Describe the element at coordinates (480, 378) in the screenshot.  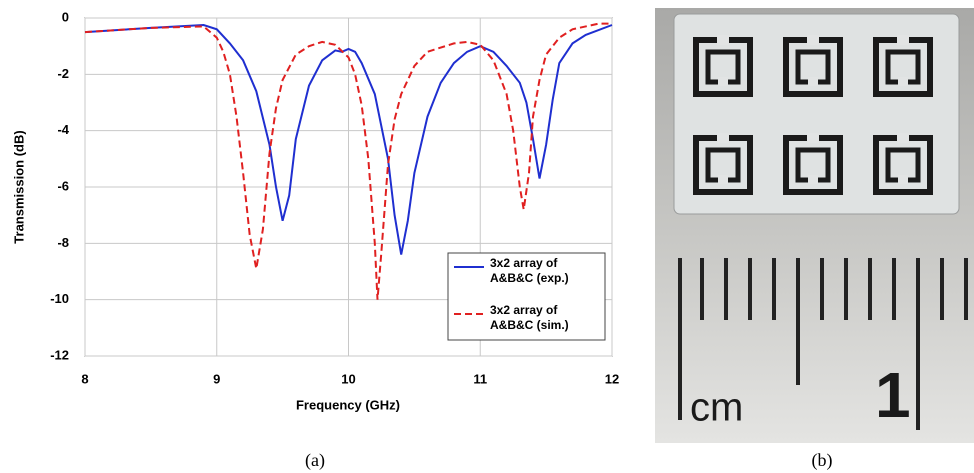
I see `x-tick-label: 11` at that location.